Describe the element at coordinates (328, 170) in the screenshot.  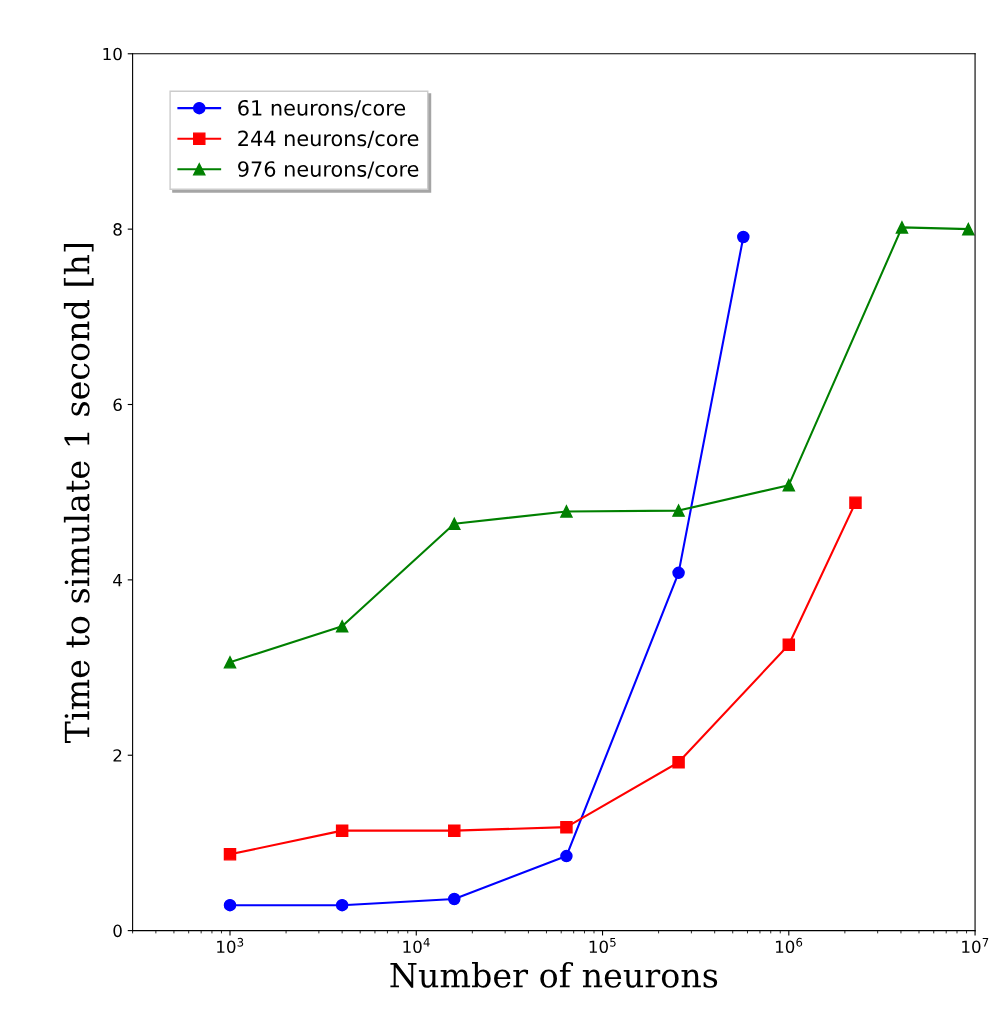
I see `legend-label: 976 neurons/core` at that location.